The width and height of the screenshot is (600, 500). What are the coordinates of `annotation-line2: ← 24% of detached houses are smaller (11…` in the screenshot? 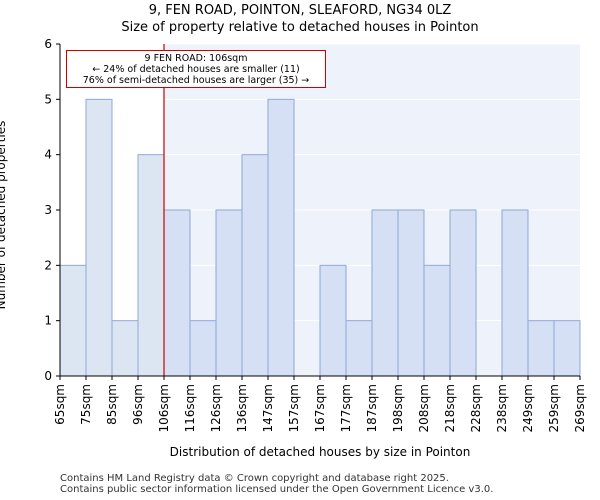 It's located at (196, 69).